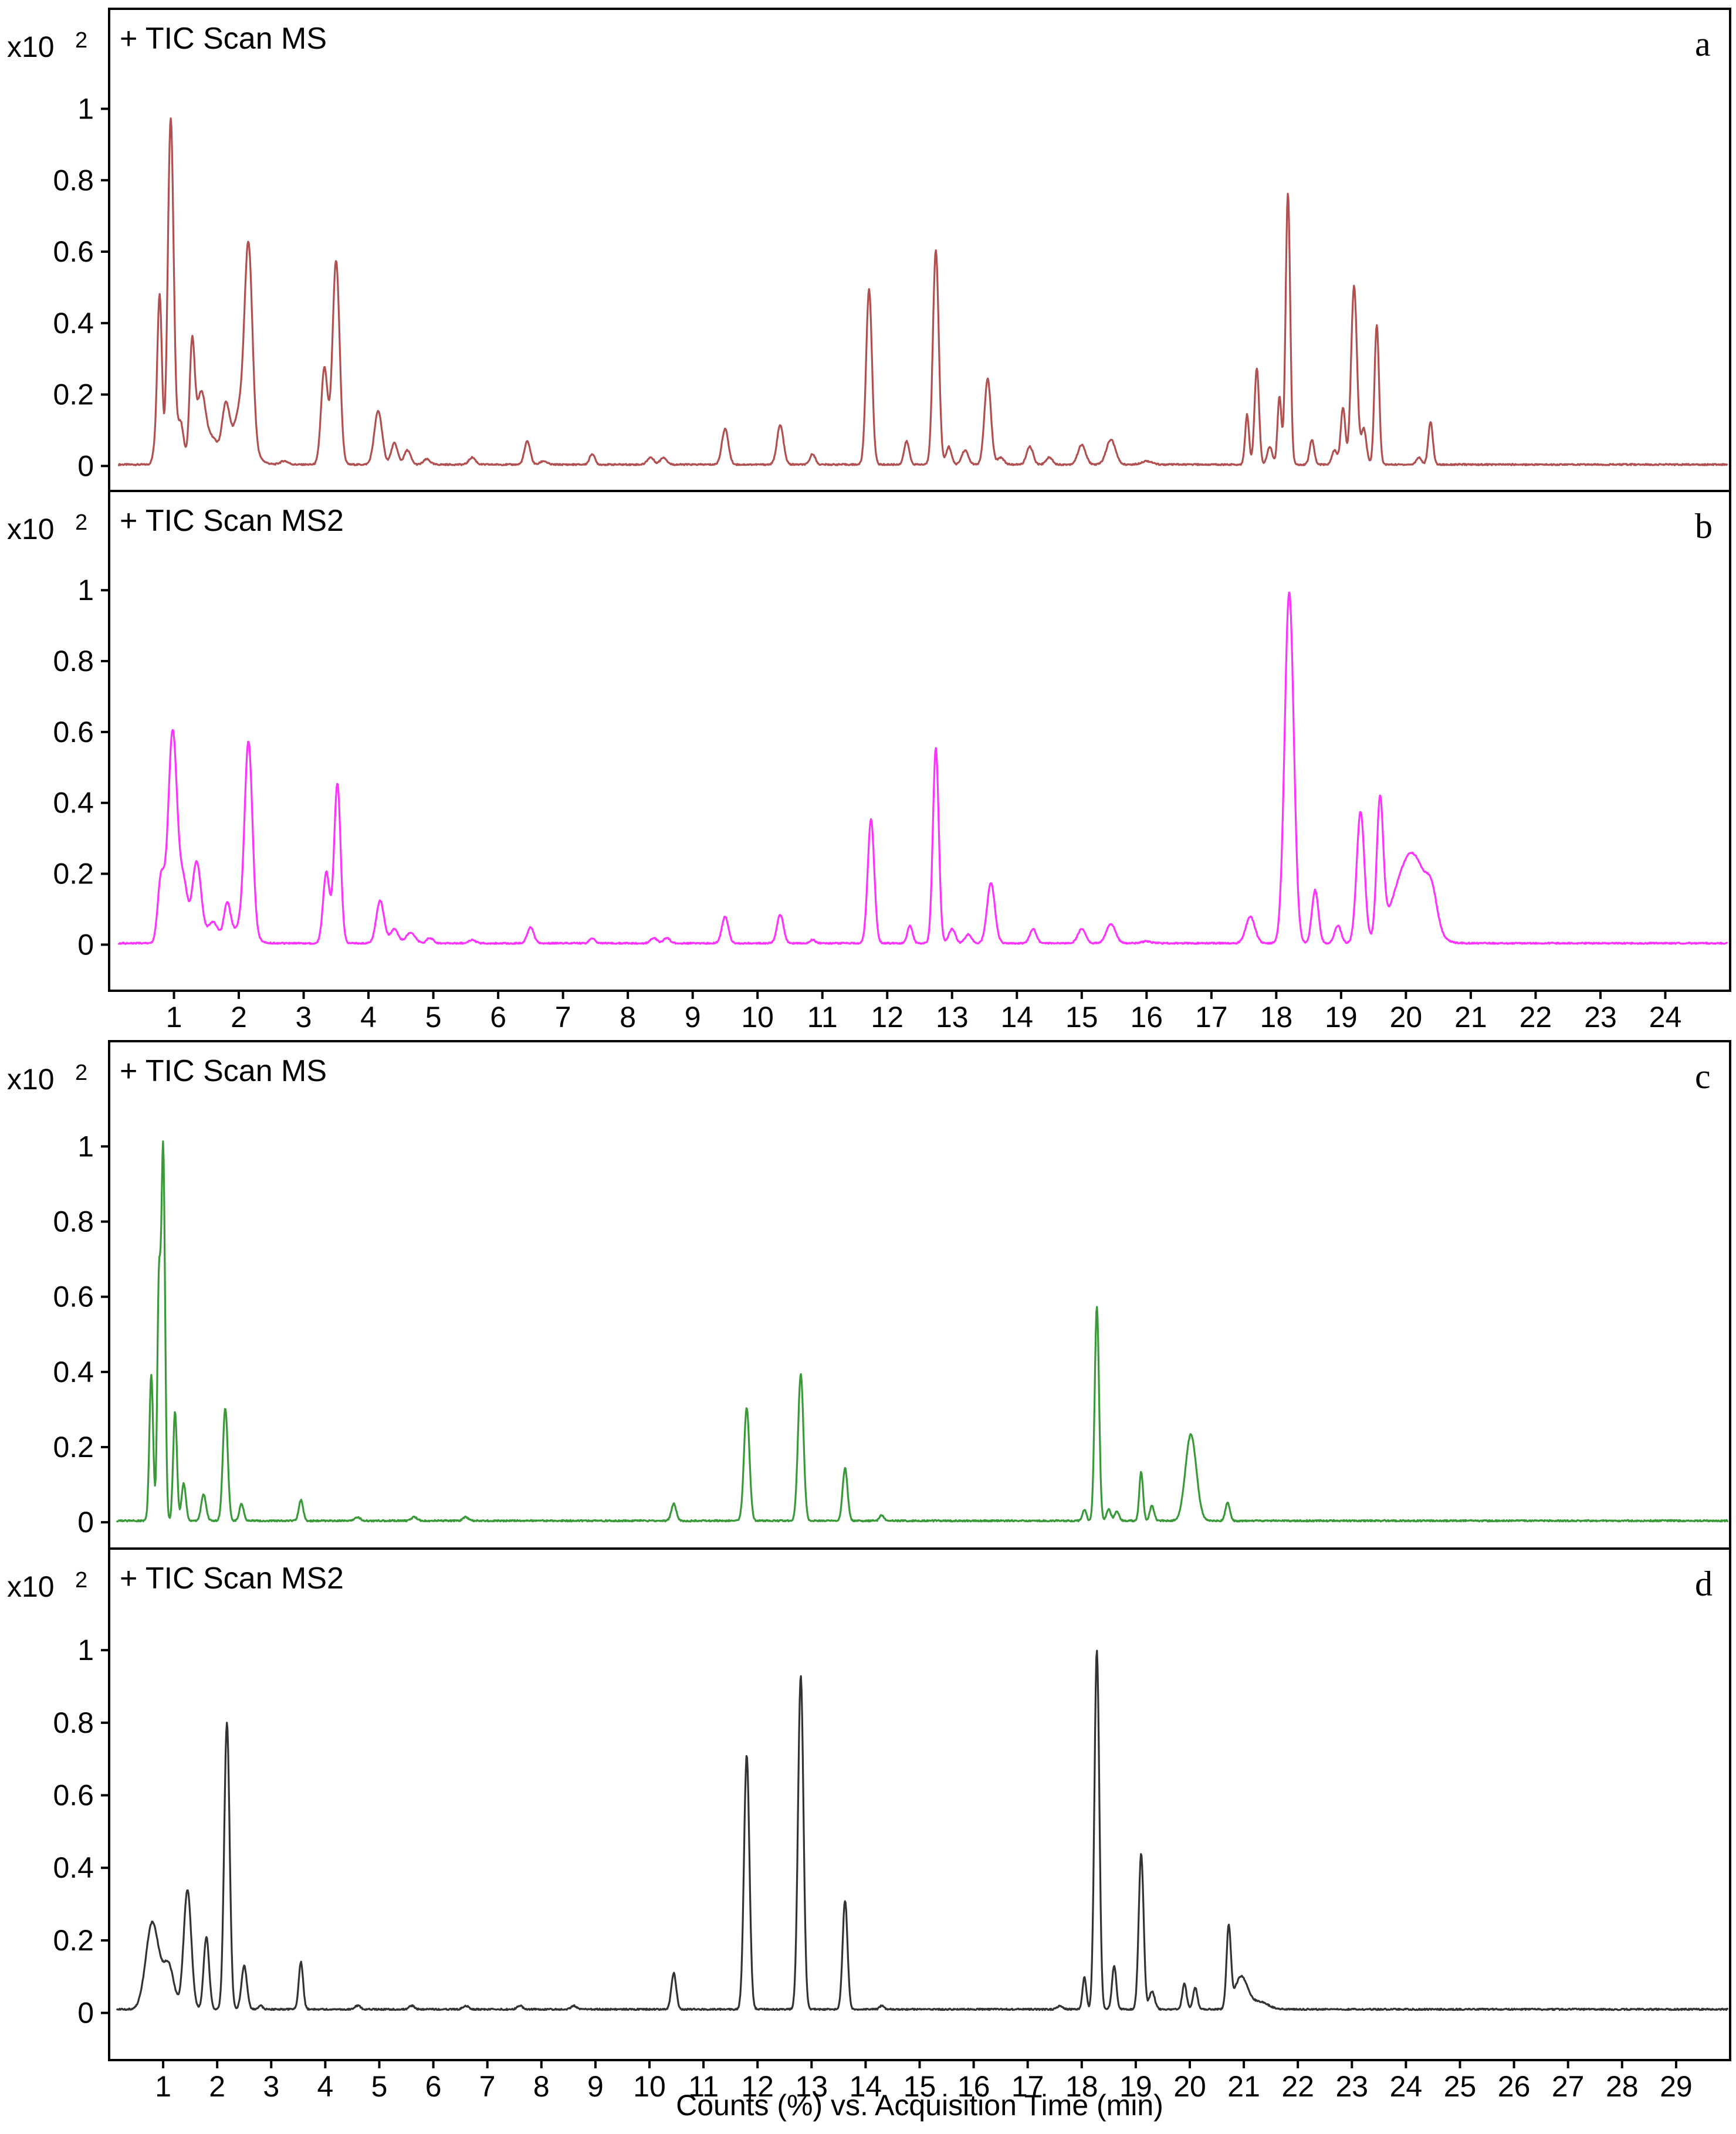 The height and width of the screenshot is (2134, 1736). I want to click on panel-letter: d, so click(1704, 1583).